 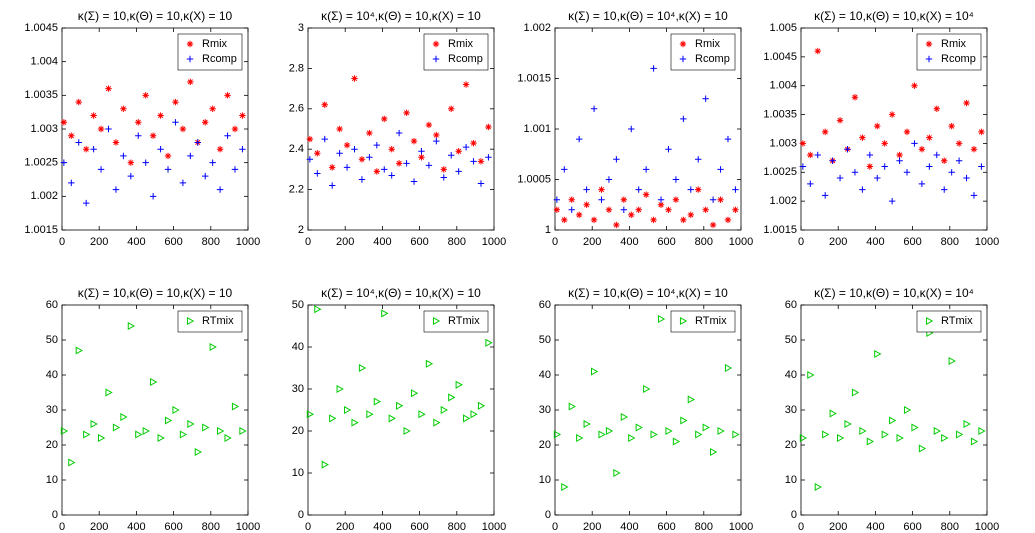 What do you see at coordinates (296, 68) in the screenshot?
I see `y-tick-label: 2.8` at bounding box center [296, 68].